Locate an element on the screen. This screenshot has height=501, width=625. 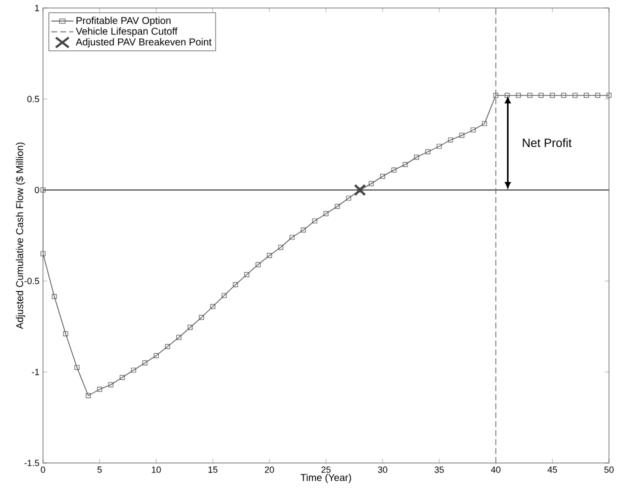
x-tick-label: 25 is located at coordinates (326, 469).